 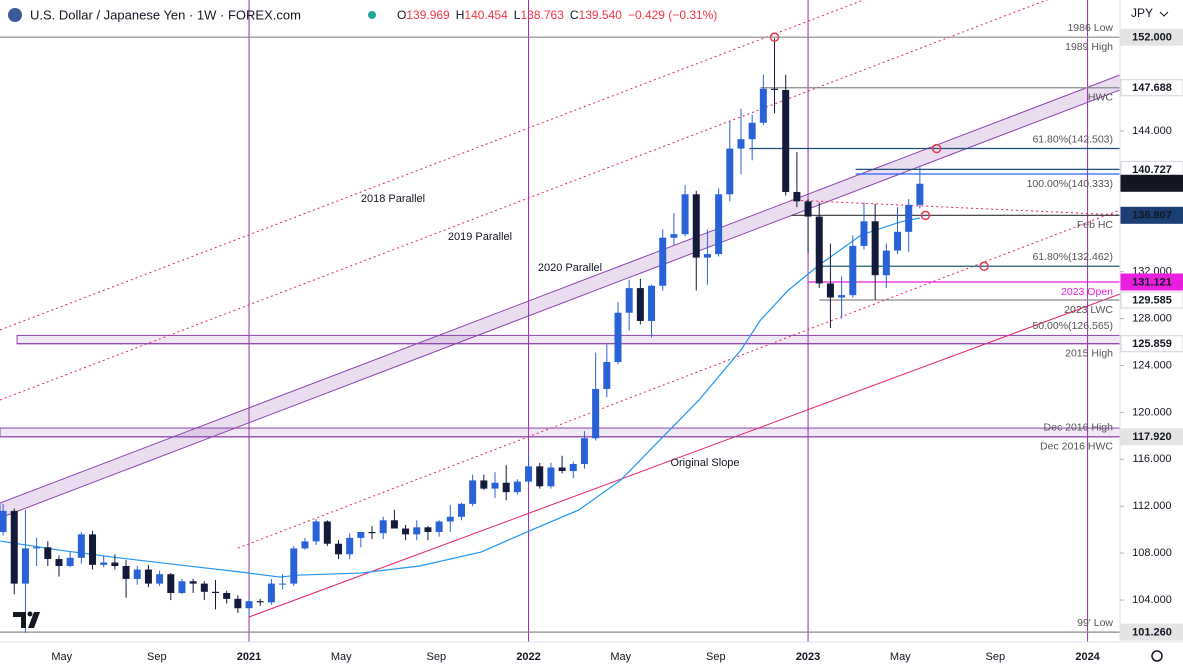 I want to click on trendline-label: Original Slope, so click(x=704, y=463).